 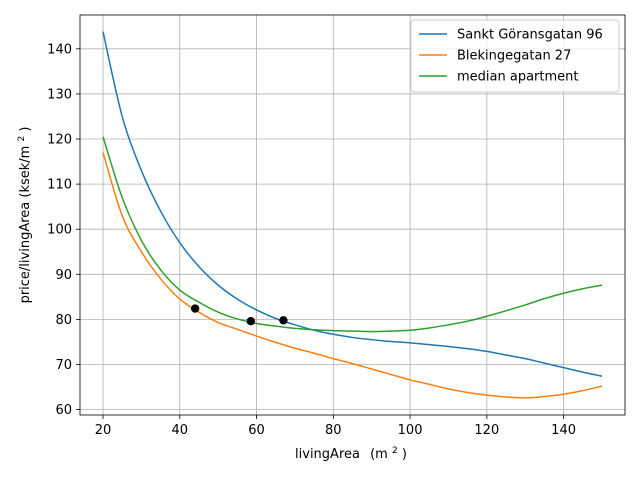 I want to click on y-tick-label: 130, so click(x=59, y=94).